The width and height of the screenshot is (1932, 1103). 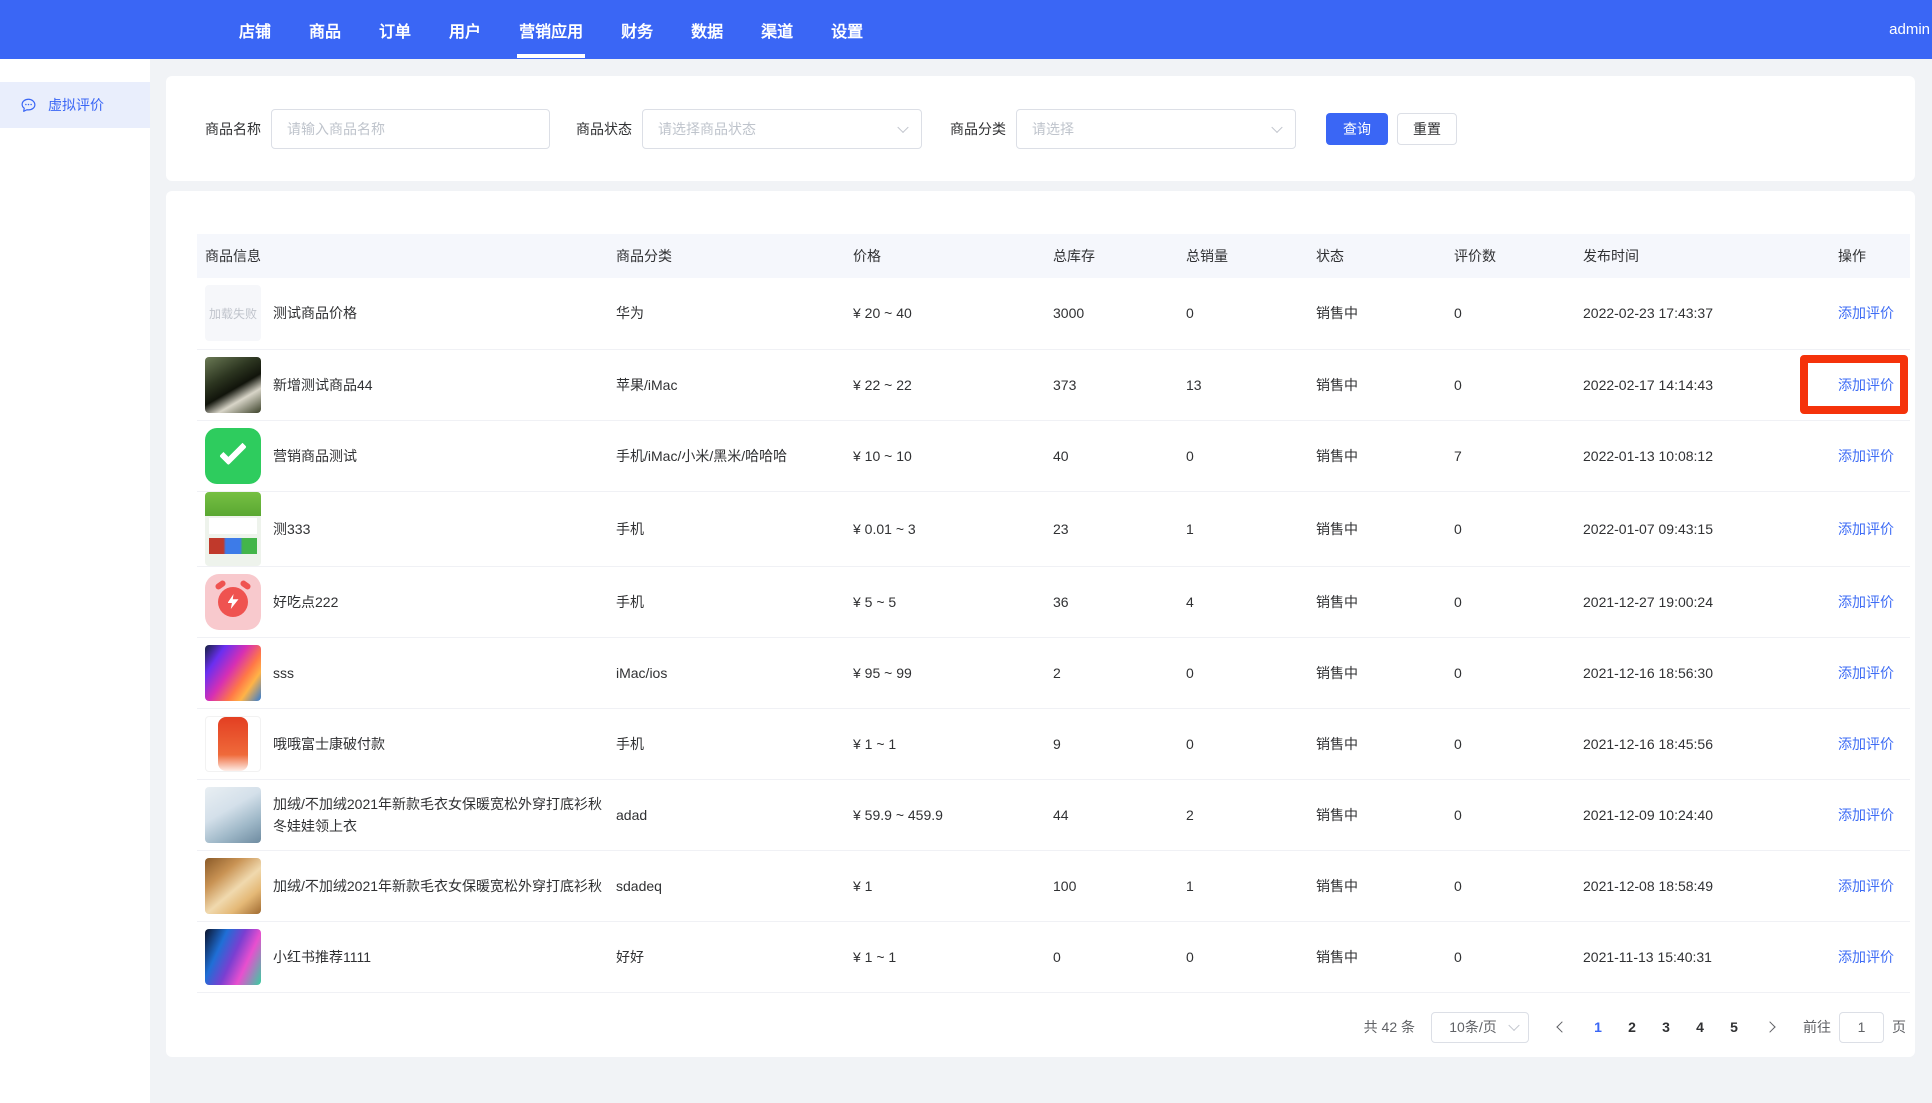 What do you see at coordinates (233, 128) in the screenshot?
I see `product-name-label: 商品名称` at bounding box center [233, 128].